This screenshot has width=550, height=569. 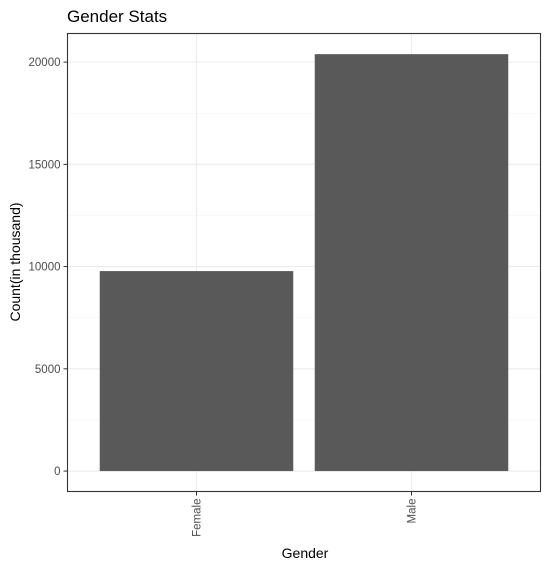 I want to click on chart-title: Gender Stats, so click(x=117, y=16).